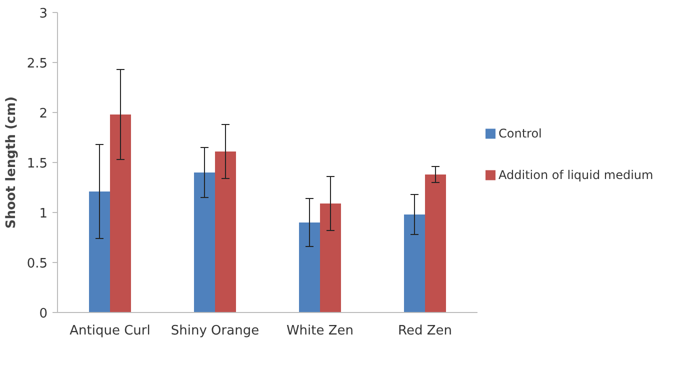  What do you see at coordinates (110, 331) in the screenshot?
I see `x-tick-label: Antique Curl` at bounding box center [110, 331].